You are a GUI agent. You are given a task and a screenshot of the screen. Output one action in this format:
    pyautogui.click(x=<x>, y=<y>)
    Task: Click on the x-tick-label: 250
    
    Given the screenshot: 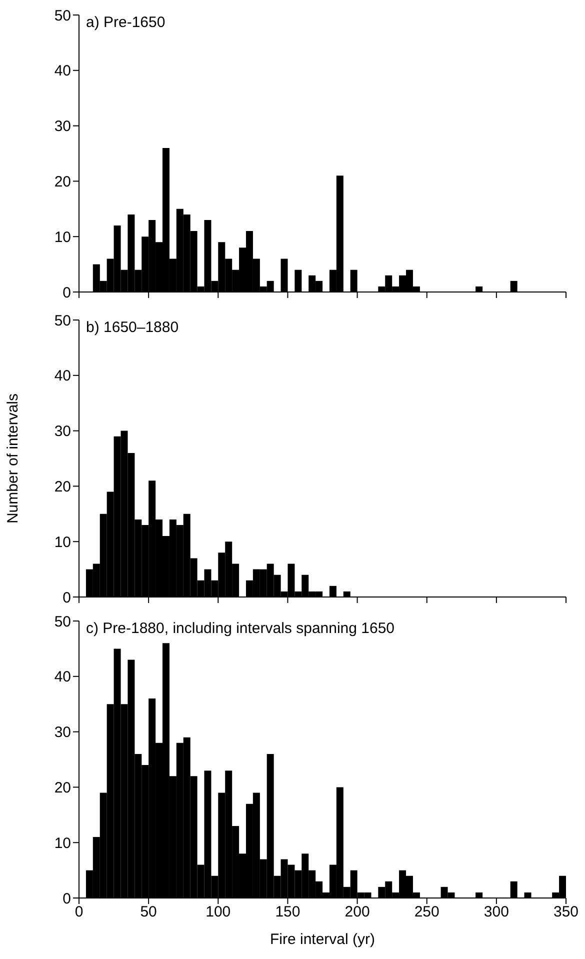 What is the action you would take?
    pyautogui.click(x=427, y=912)
    